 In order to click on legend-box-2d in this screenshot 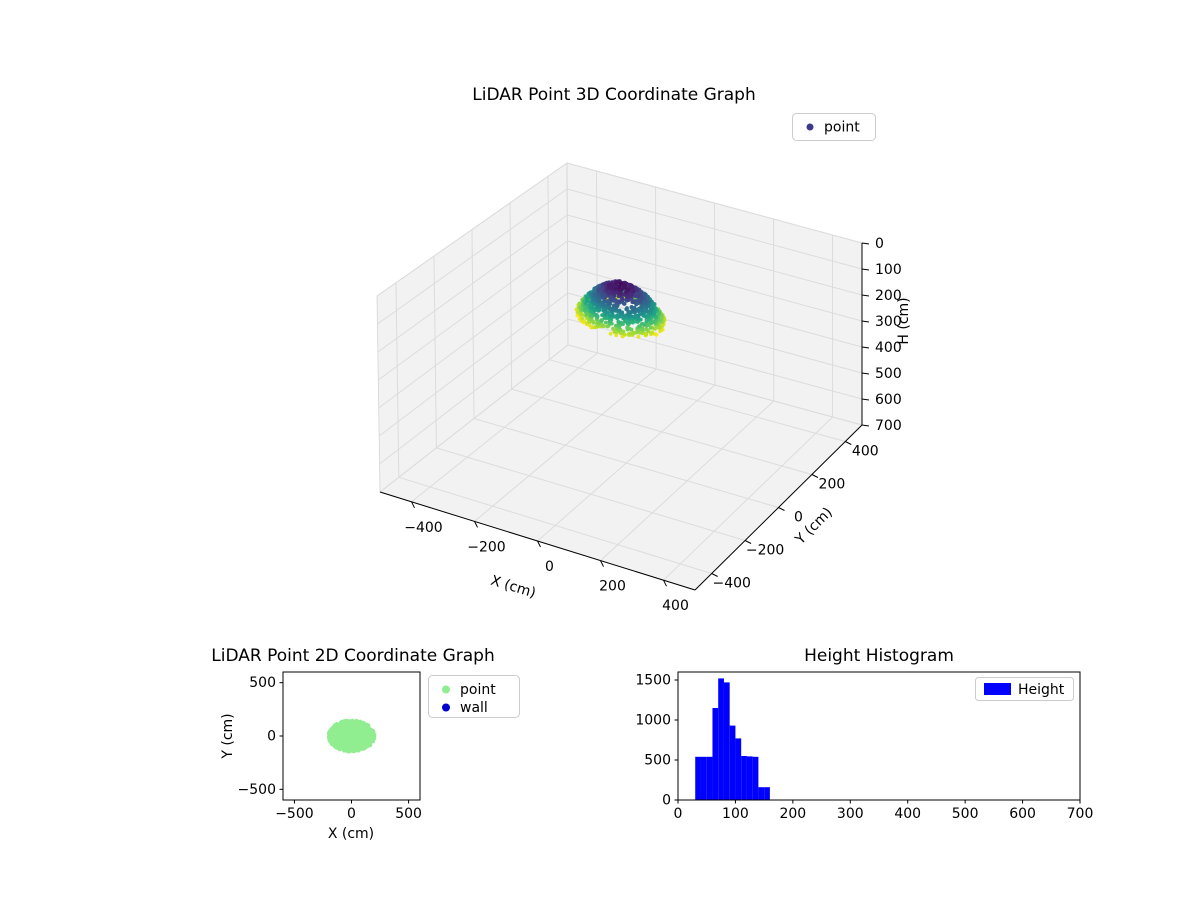, I will do `click(474, 696)`.